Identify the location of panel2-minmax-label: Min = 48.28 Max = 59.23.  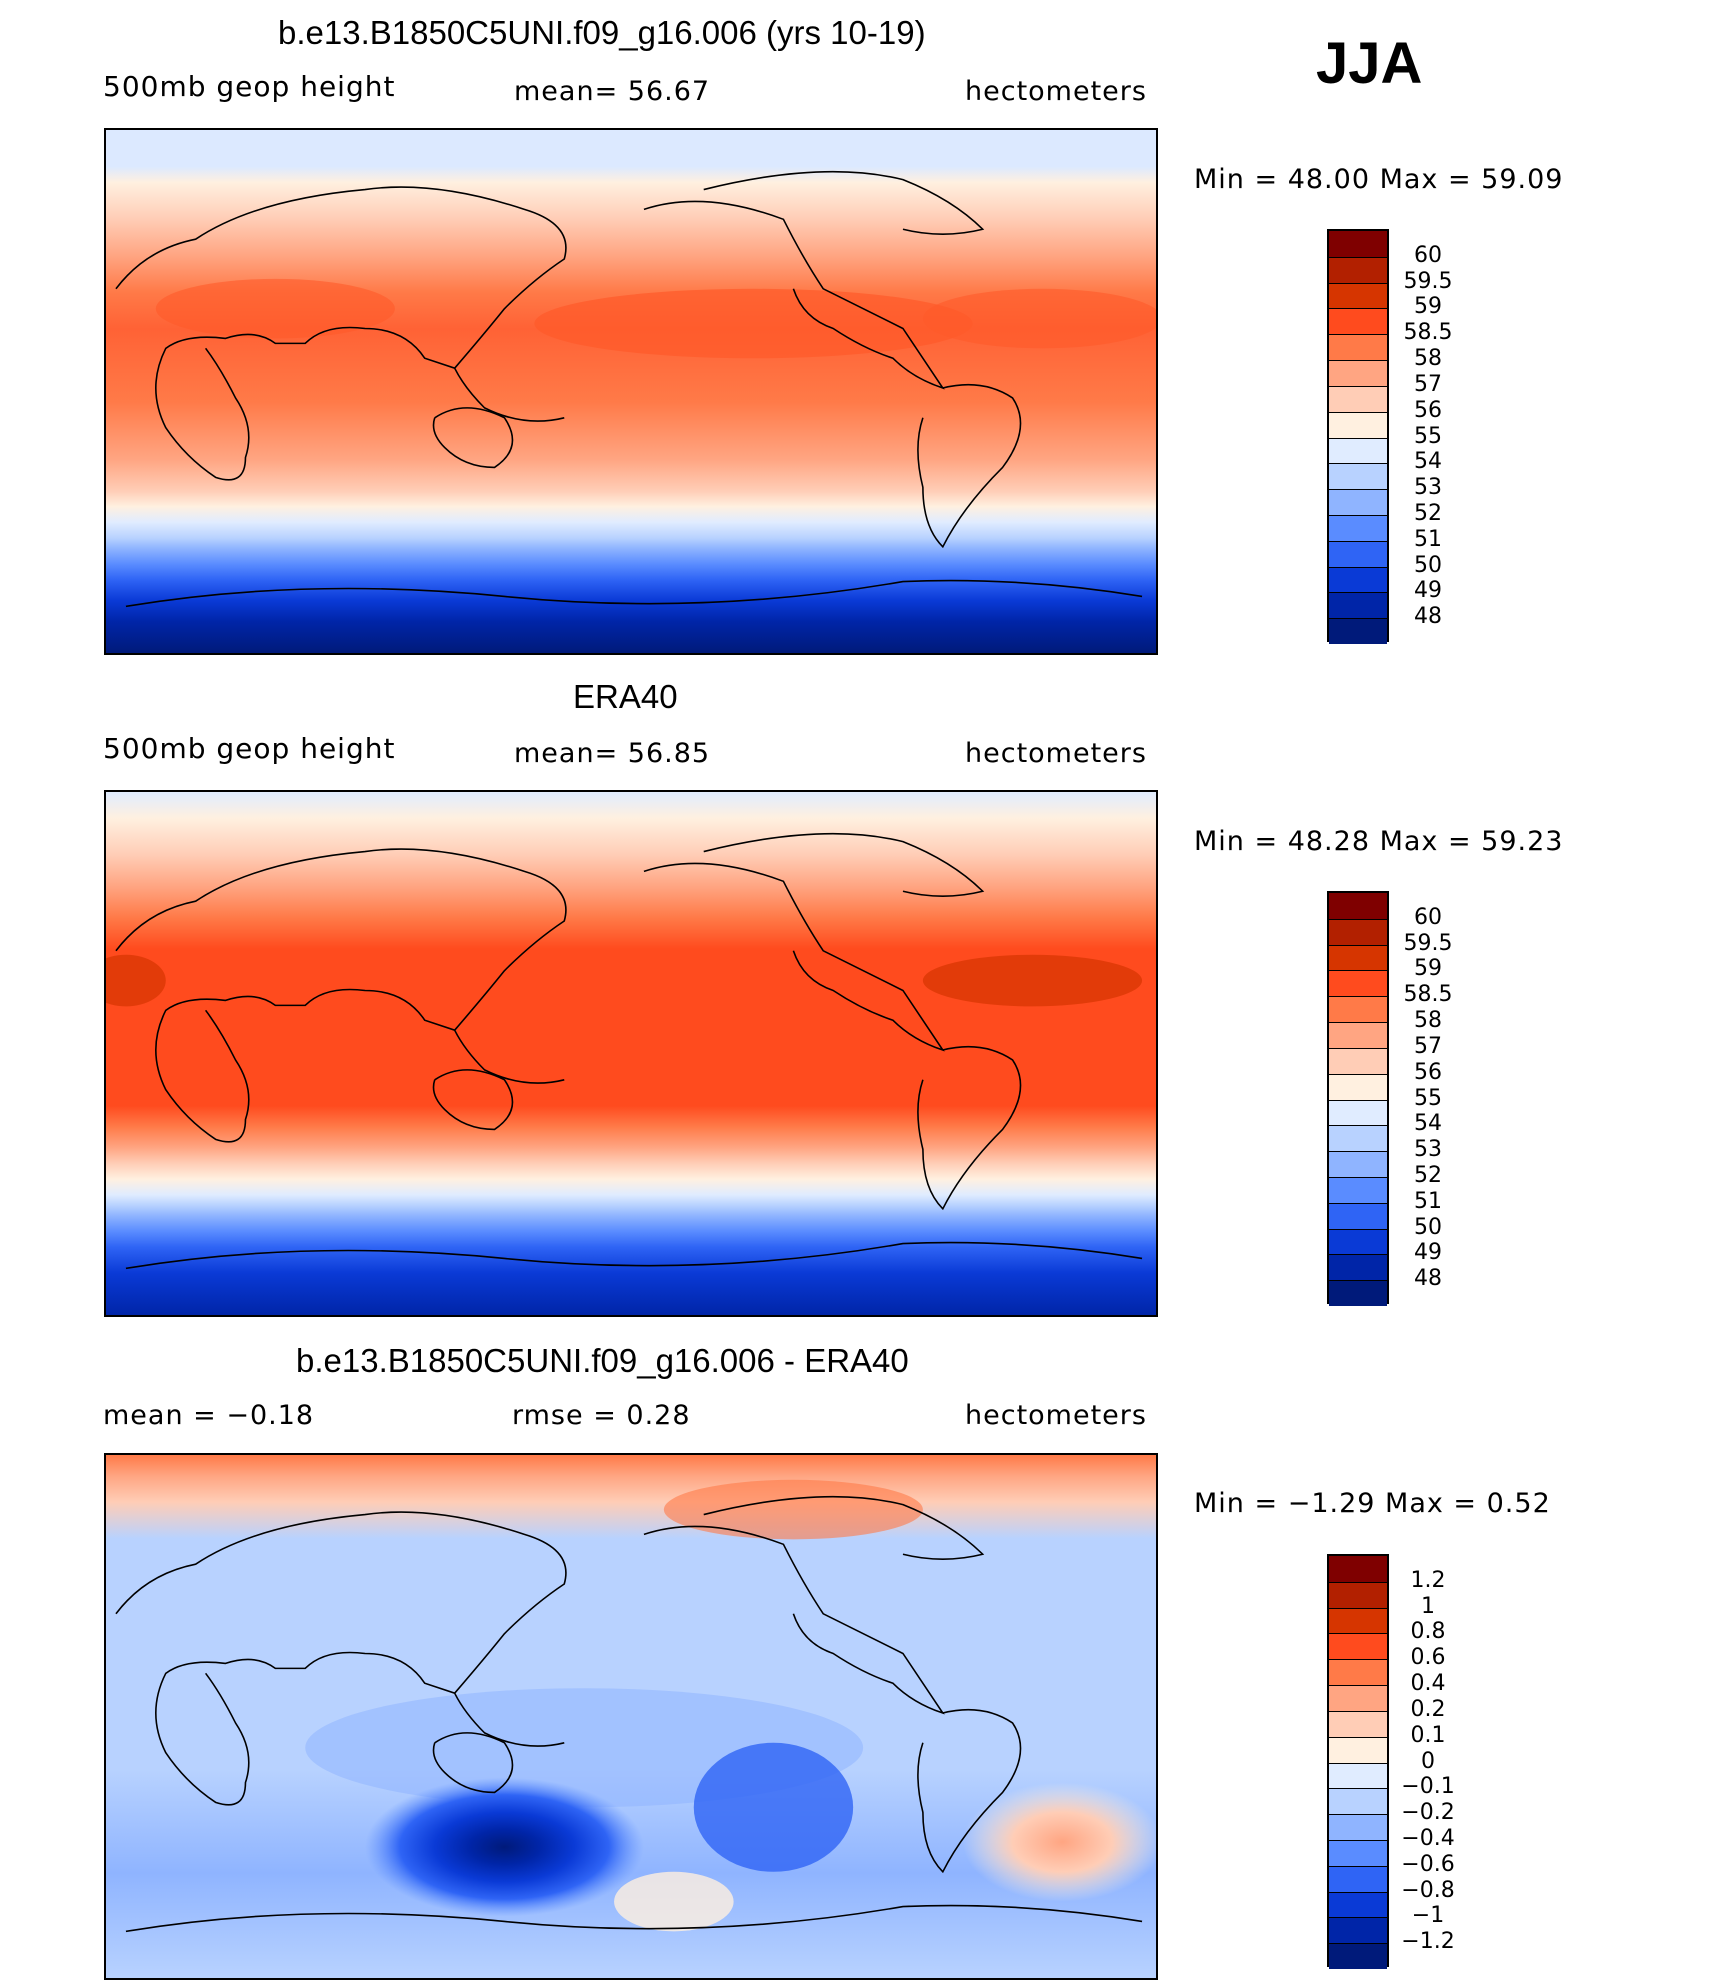
(1379, 841).